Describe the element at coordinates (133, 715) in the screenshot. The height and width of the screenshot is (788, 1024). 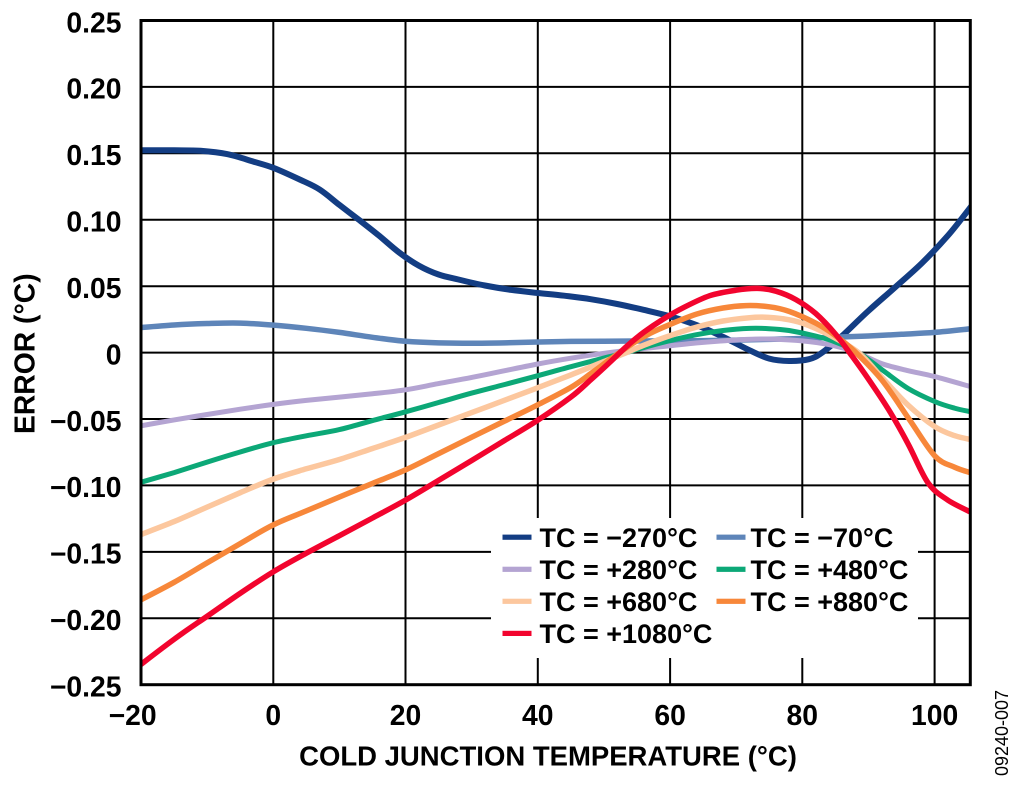
I see `svg-text: −20` at that location.